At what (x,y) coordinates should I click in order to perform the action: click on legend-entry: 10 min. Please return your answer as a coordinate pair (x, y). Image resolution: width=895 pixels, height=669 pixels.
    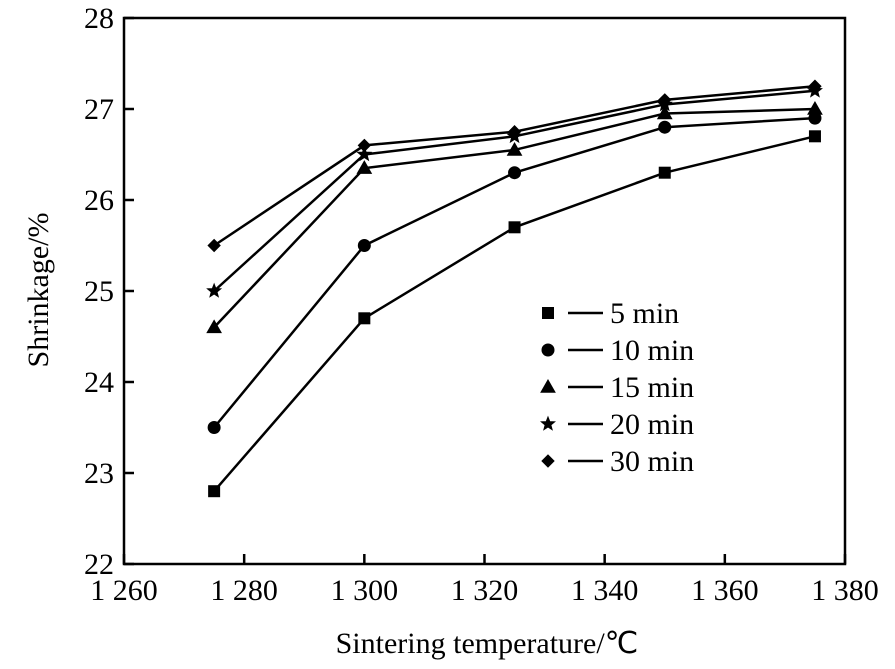
    Looking at the image, I should click on (617, 350).